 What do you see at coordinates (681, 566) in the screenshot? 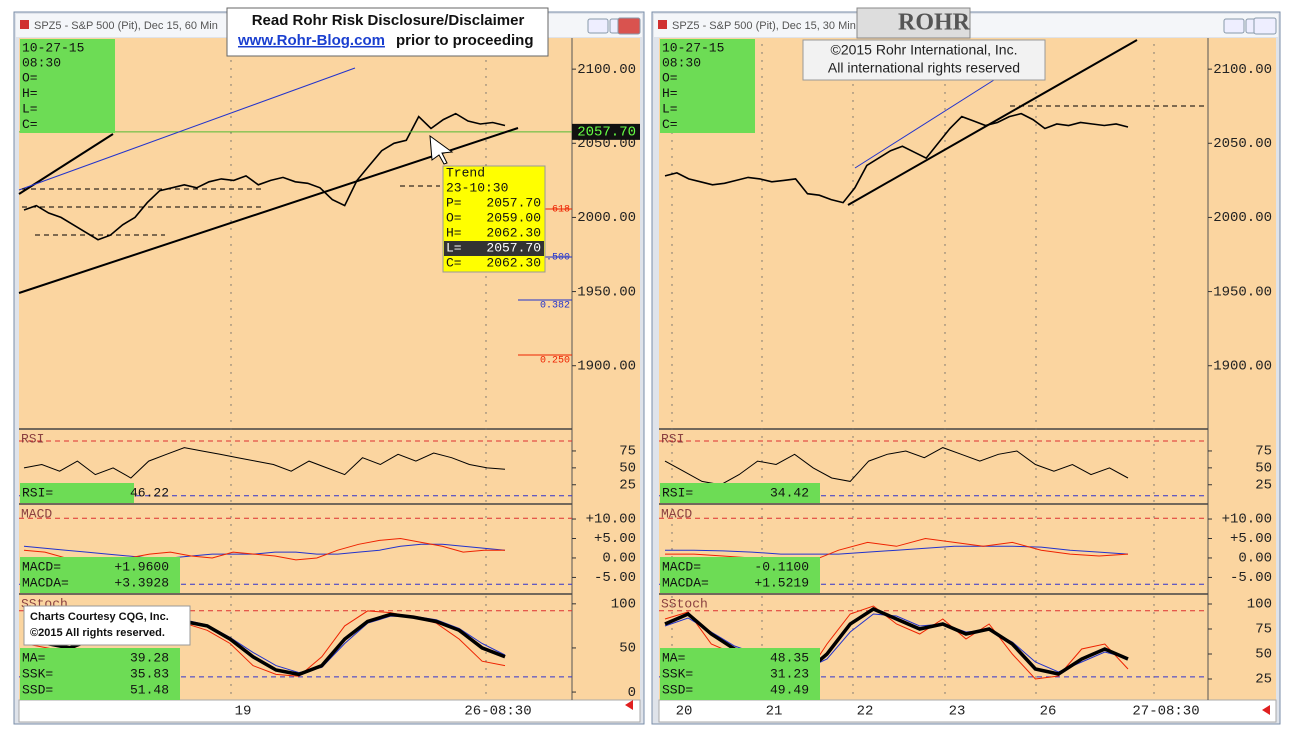
I see `readout-name: MACD=` at bounding box center [681, 566].